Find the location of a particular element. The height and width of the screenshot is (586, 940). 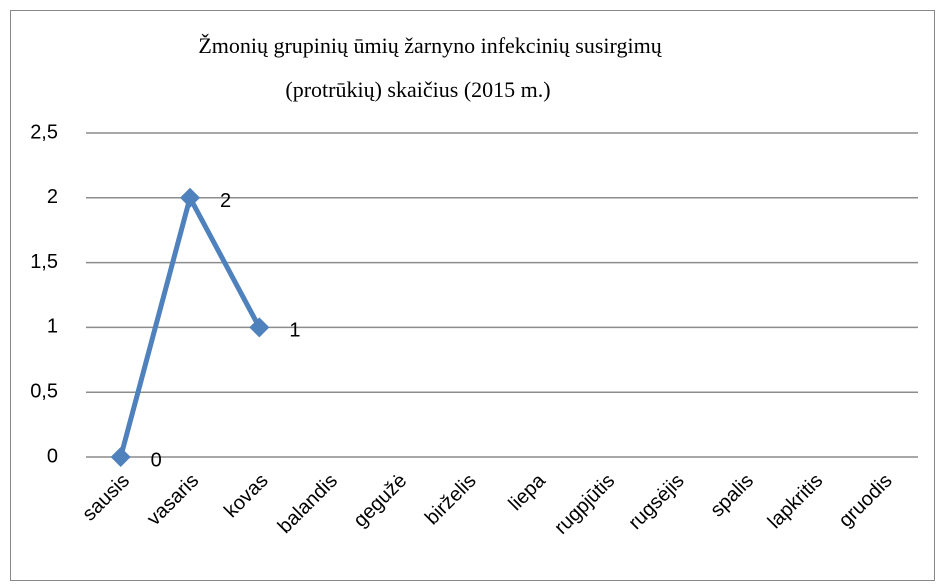

y-tick-label: 0 is located at coordinates (52, 456).